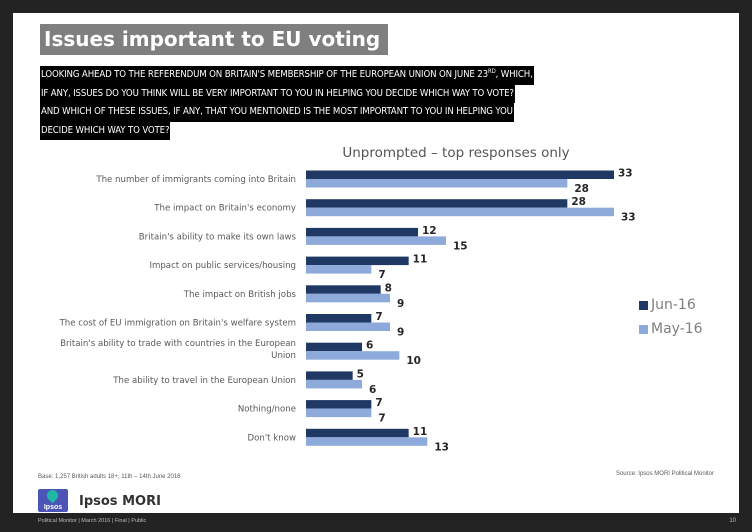  Describe the element at coordinates (53, 507) in the screenshot. I see `logo-text: Ipsos` at that location.